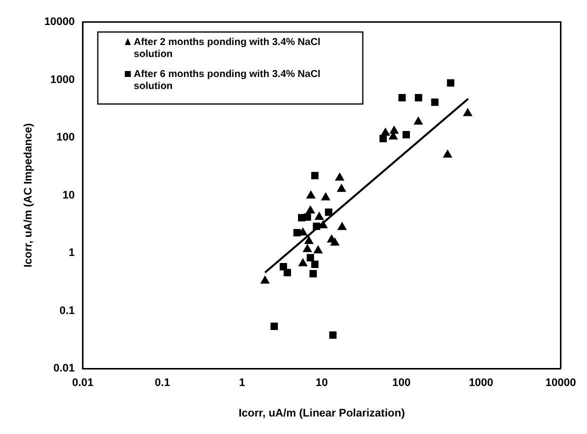 The height and width of the screenshot is (434, 587). Describe the element at coordinates (71, 253) in the screenshot. I see `y-tick-label: 1` at that location.